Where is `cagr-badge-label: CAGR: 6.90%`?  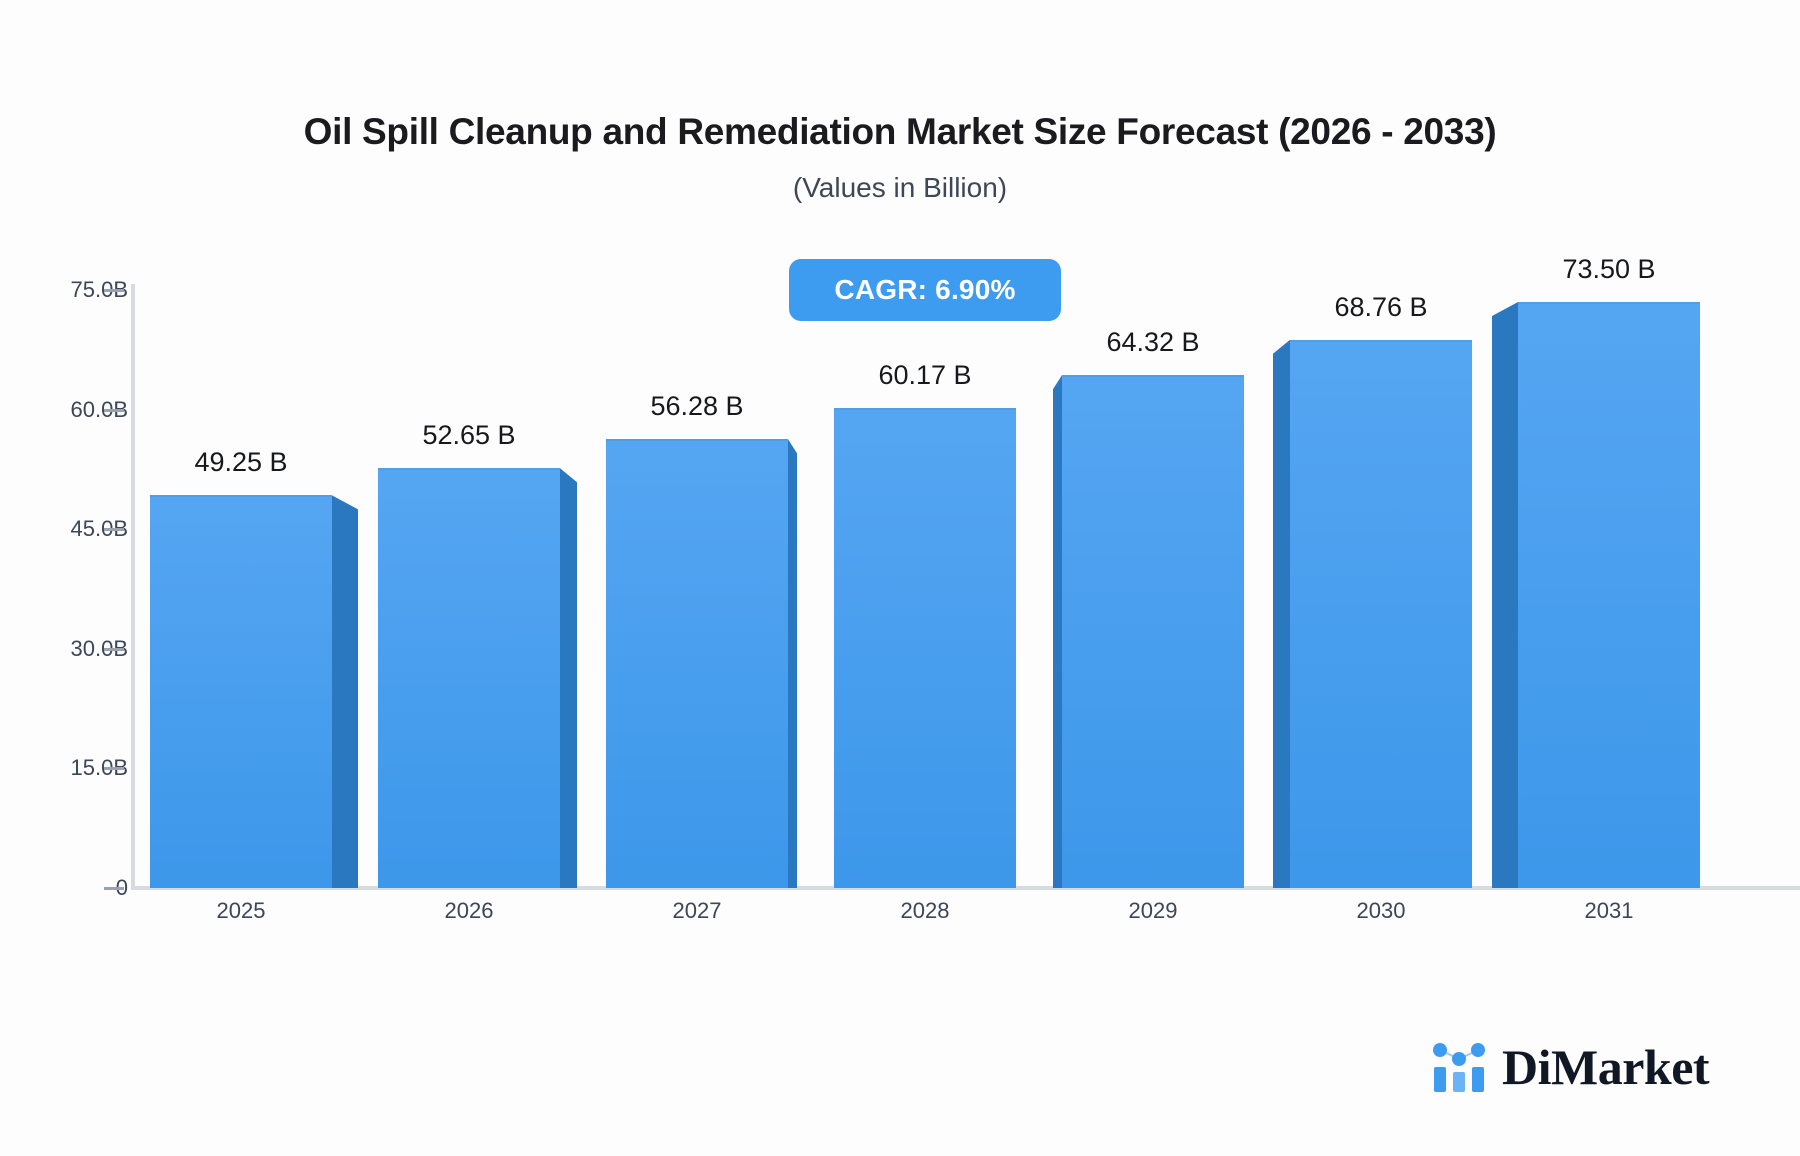
cagr-badge-label: CAGR: 6.90% is located at coordinates (925, 289).